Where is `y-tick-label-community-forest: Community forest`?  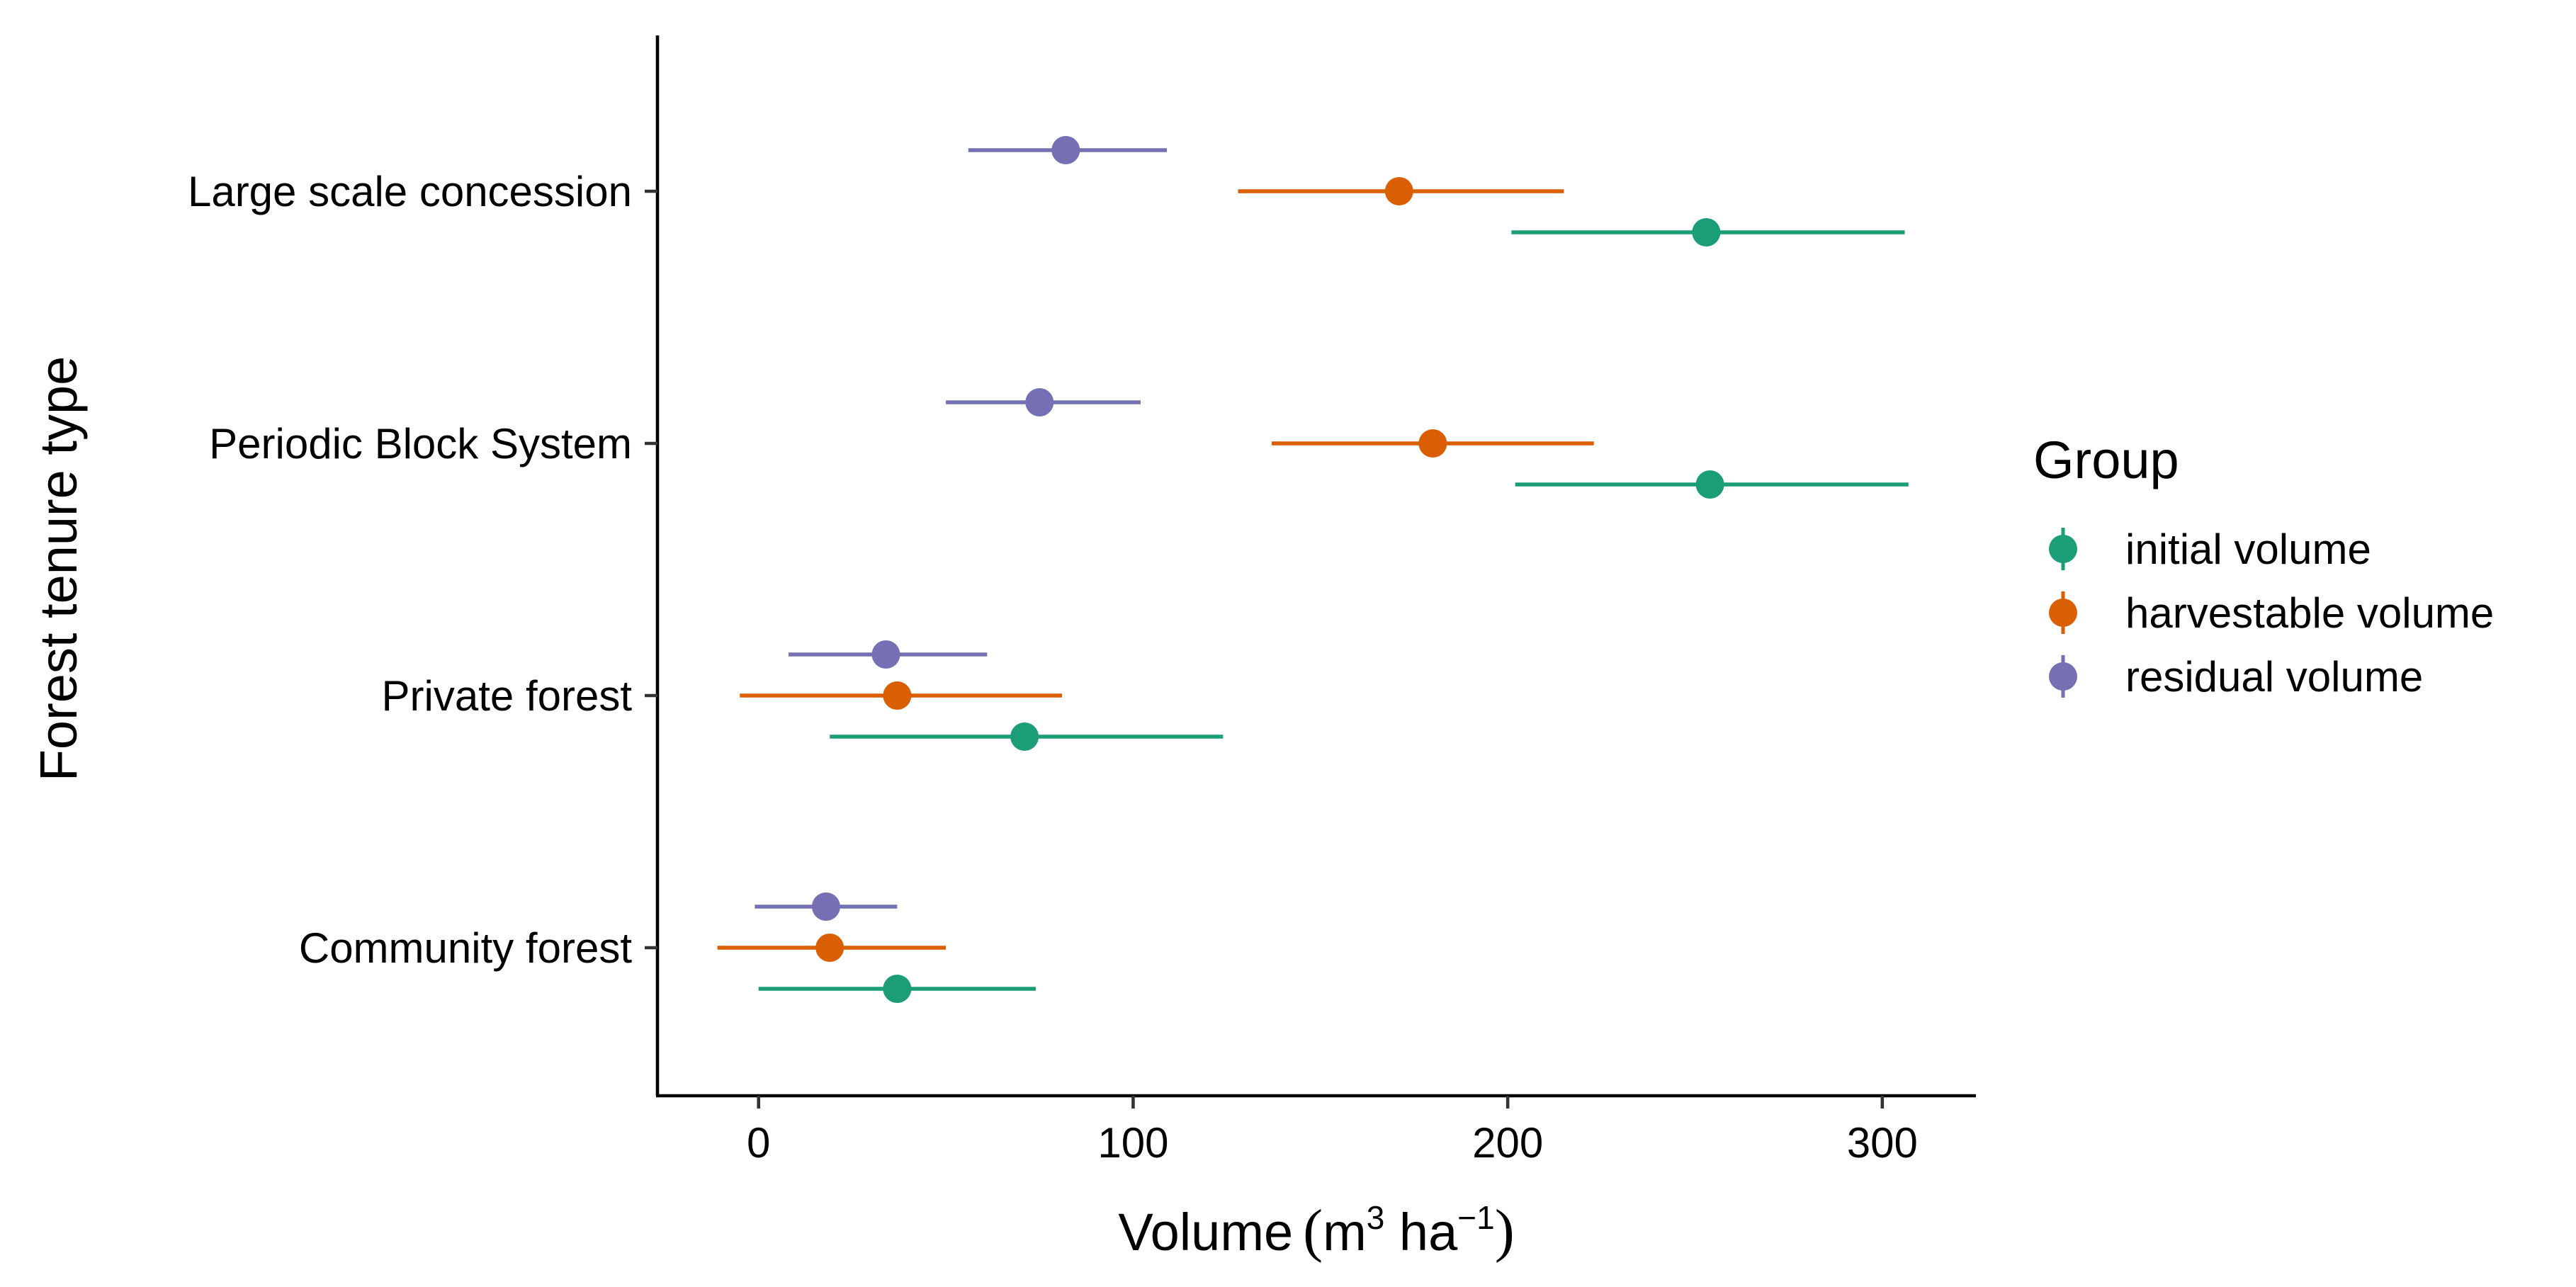 y-tick-label-community-forest: Community forest is located at coordinates (465, 948).